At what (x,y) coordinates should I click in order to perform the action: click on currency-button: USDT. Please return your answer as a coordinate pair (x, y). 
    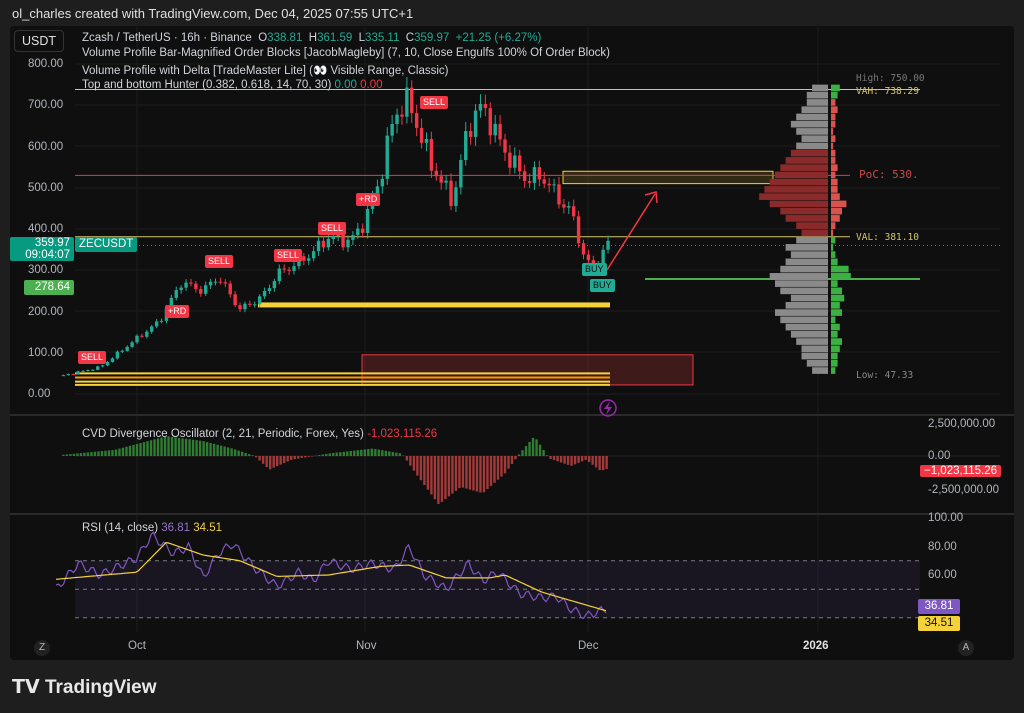
    Looking at the image, I should click on (39, 41).